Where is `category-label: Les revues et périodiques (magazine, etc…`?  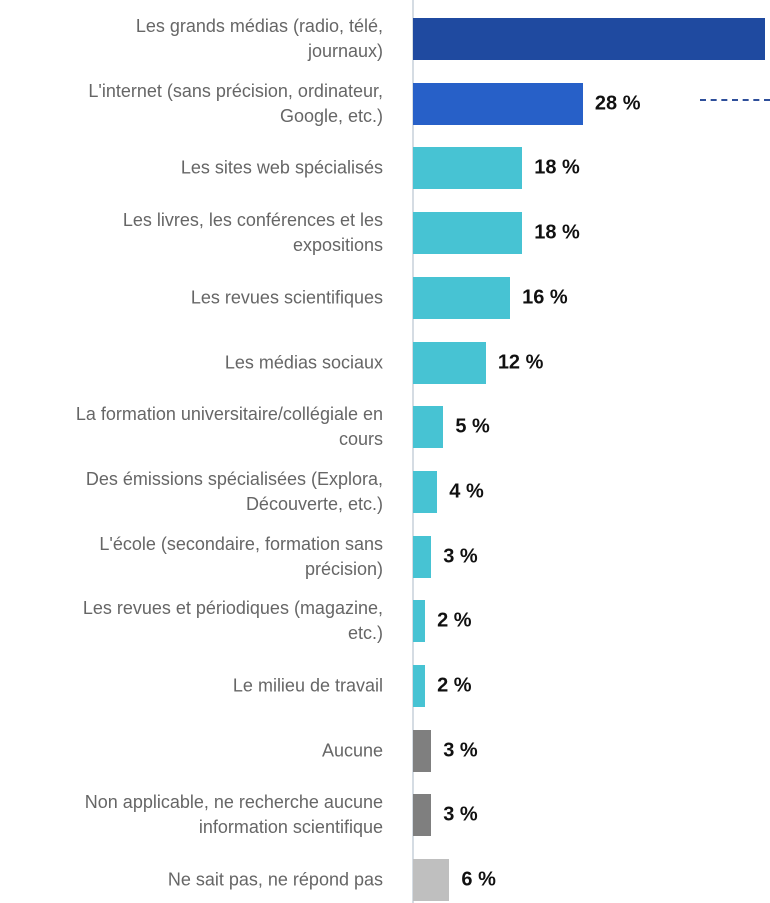
category-label: Les revues et périodiques (magazine, etc… is located at coordinates (232, 621).